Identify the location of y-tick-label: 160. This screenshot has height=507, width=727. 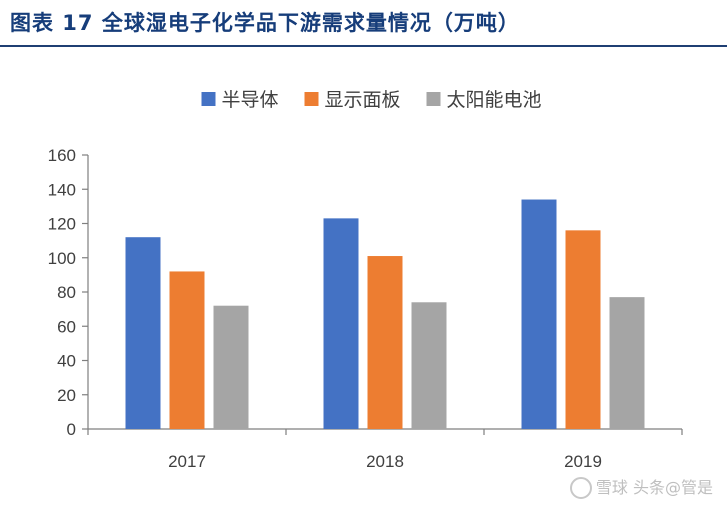
(62, 155).